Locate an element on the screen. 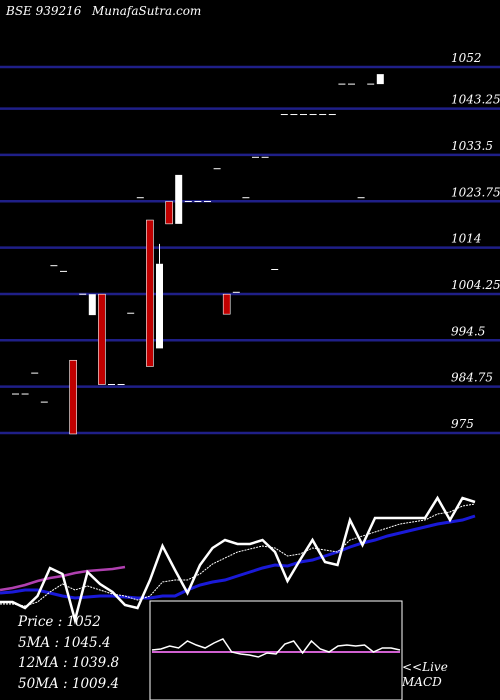 The image size is (500, 700). y-tick-label: 1033.5 is located at coordinates (472, 146).